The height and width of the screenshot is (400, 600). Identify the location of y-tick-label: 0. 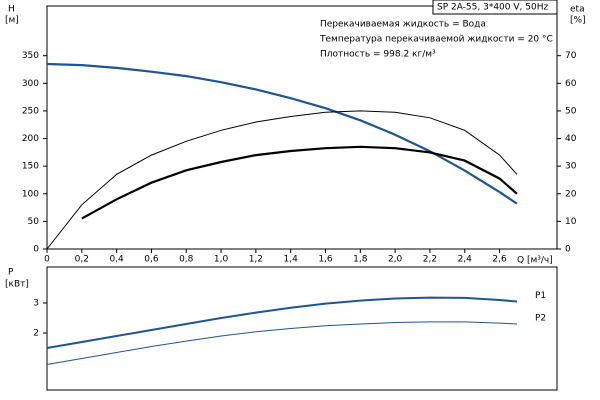
(36, 250).